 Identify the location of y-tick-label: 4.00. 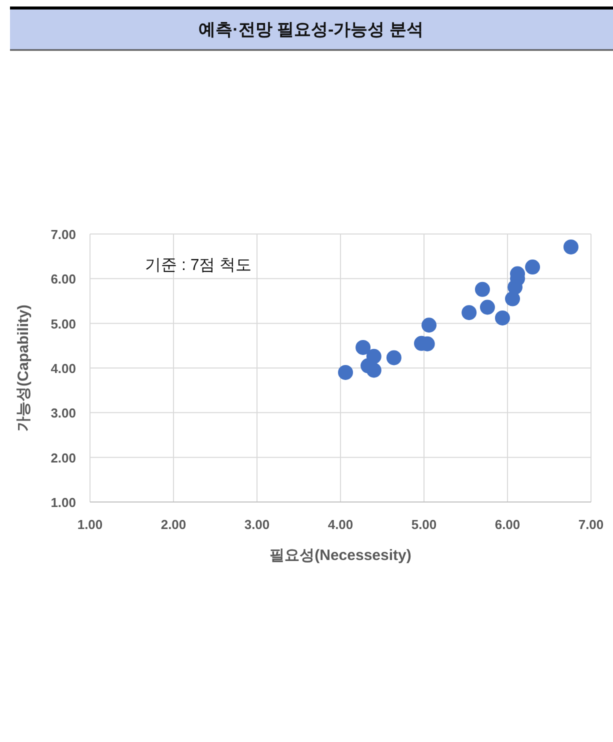
(63, 368).